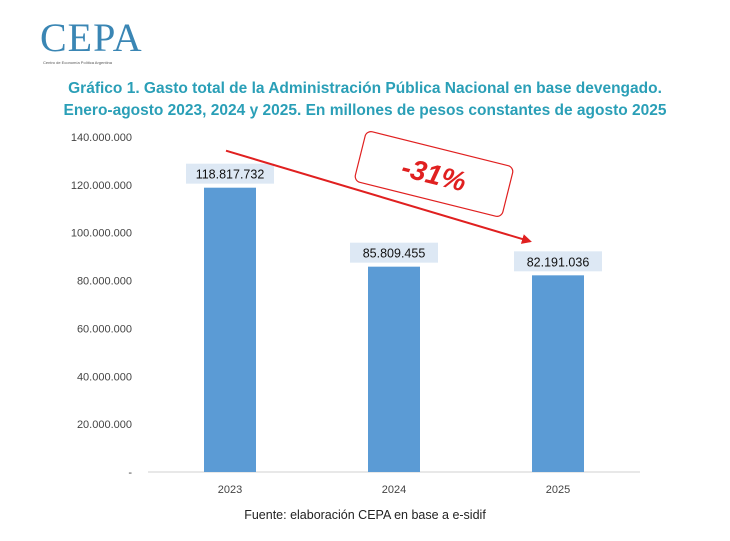 The height and width of the screenshot is (541, 730). I want to click on y-tick-label: -, so click(130, 473).